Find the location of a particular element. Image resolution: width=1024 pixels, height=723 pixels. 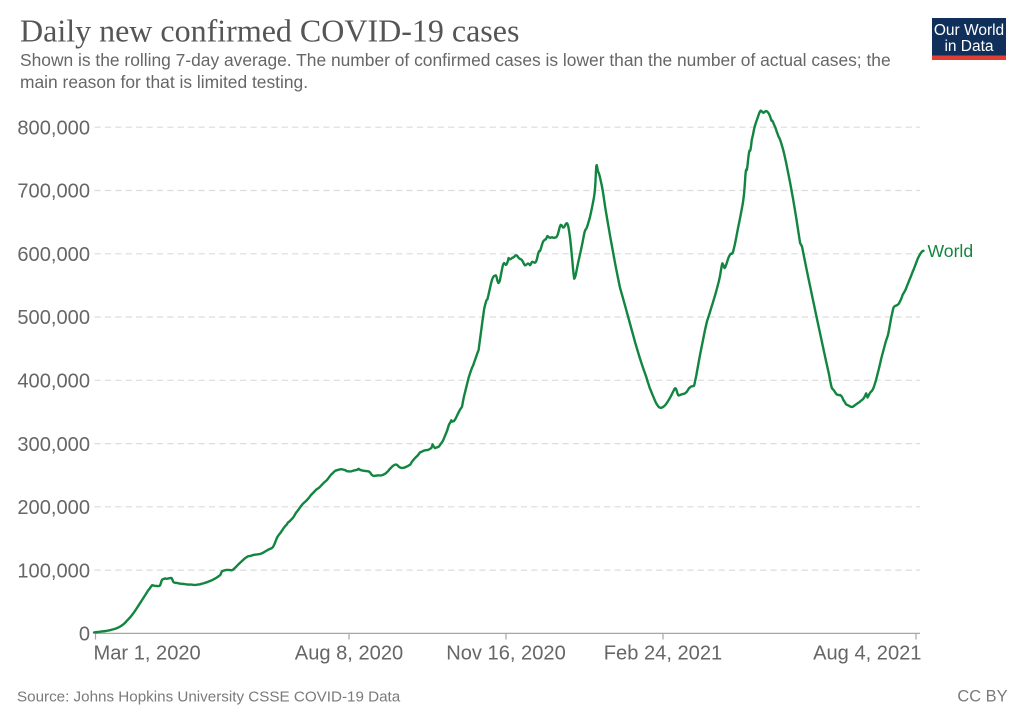

svg-text: Aug 4, 2021 is located at coordinates (867, 654).